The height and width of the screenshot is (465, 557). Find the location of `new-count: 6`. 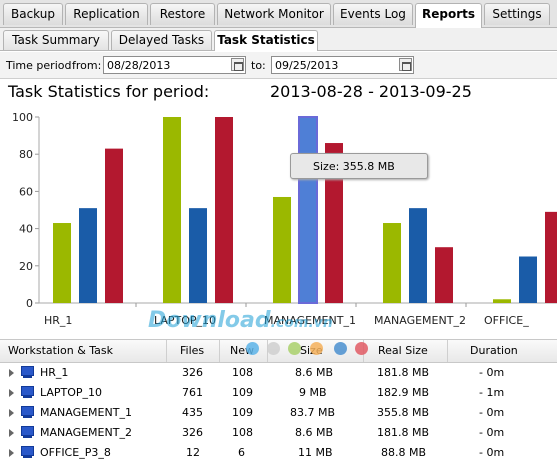

new-count: 6 is located at coordinates (241, 452).